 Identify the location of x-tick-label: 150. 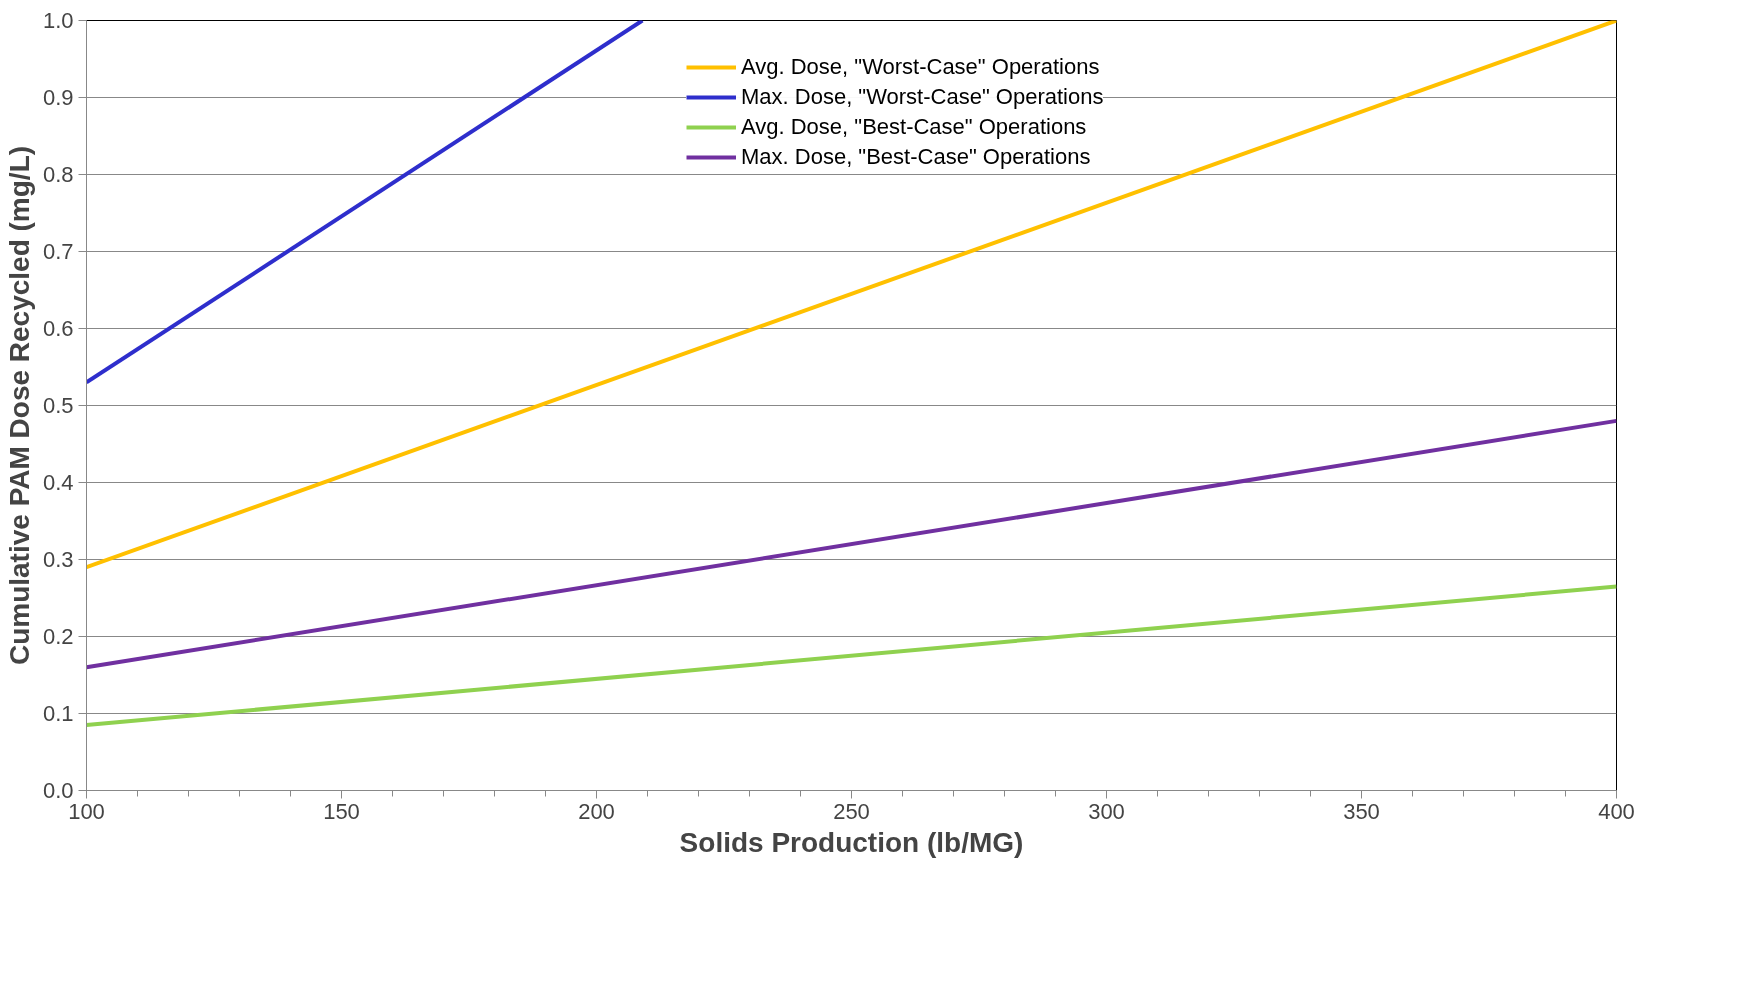
(341, 811).